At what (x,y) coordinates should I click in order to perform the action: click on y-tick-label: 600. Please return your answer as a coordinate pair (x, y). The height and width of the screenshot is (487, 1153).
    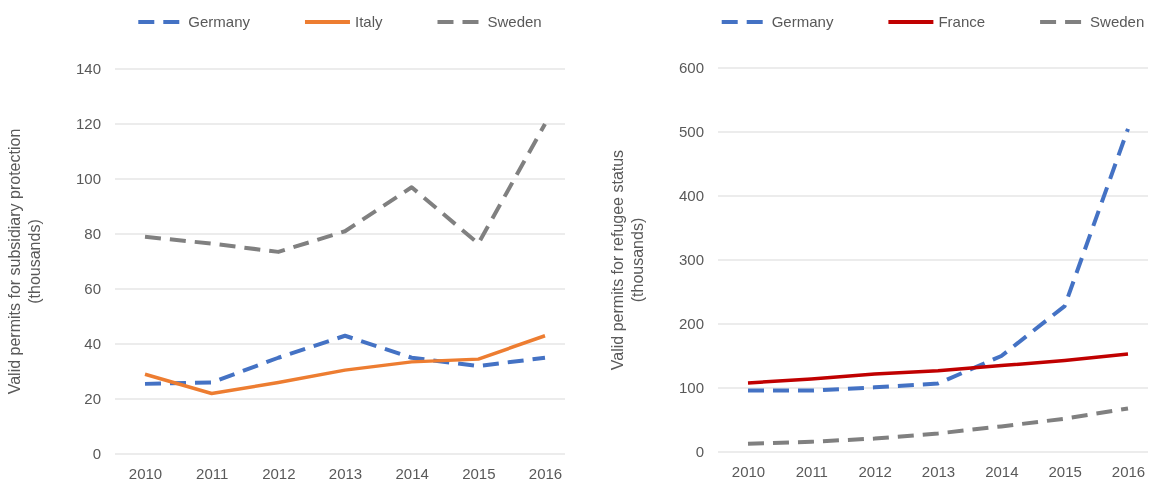
    Looking at the image, I should click on (691, 68).